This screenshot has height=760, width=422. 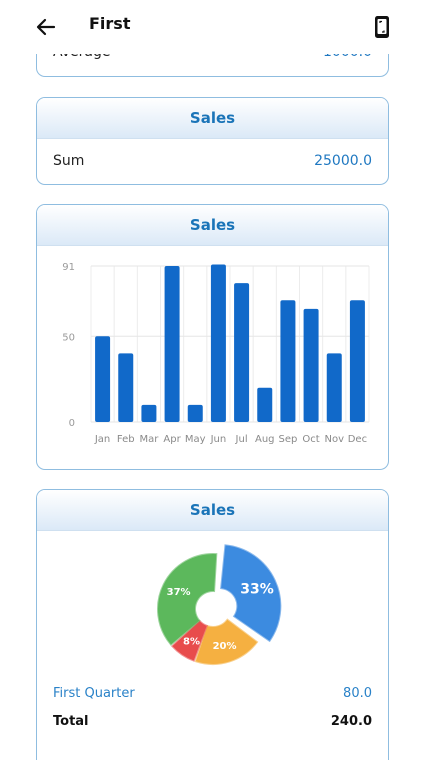 I want to click on page-title: First, so click(x=110, y=23).